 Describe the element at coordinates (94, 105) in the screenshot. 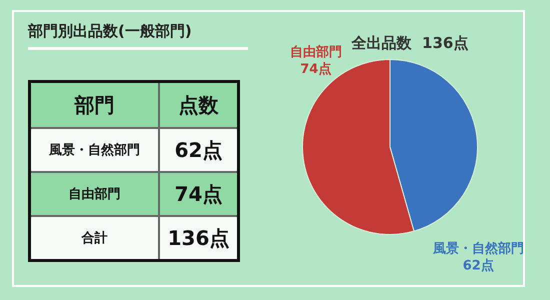

I see `text: 部門` at that location.